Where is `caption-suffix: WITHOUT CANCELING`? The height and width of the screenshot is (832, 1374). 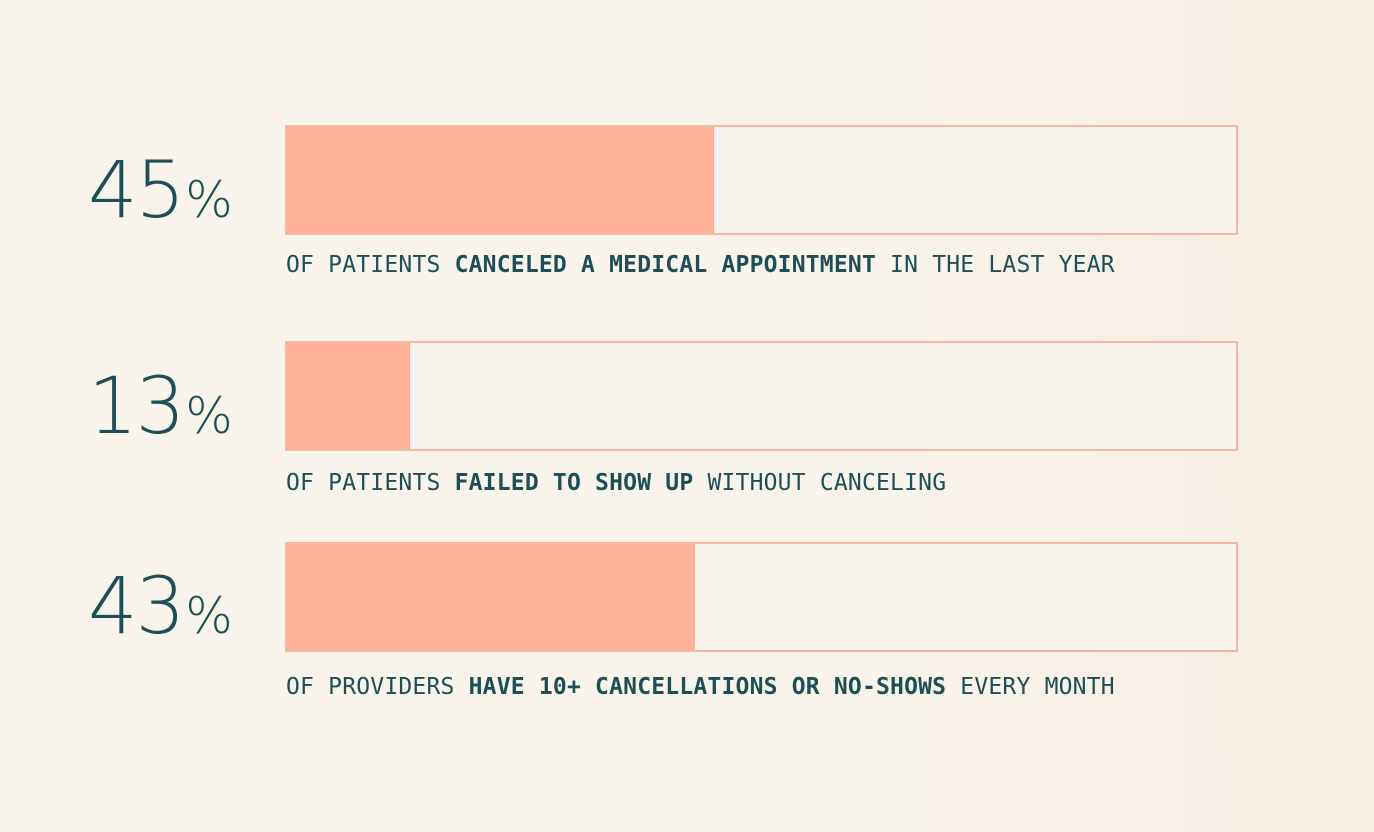
caption-suffix: WITHOUT CANCELING is located at coordinates (820, 483).